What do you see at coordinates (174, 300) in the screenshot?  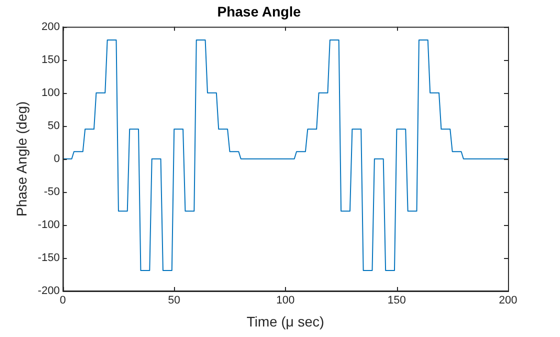 I see `x-tick-label: 50` at bounding box center [174, 300].